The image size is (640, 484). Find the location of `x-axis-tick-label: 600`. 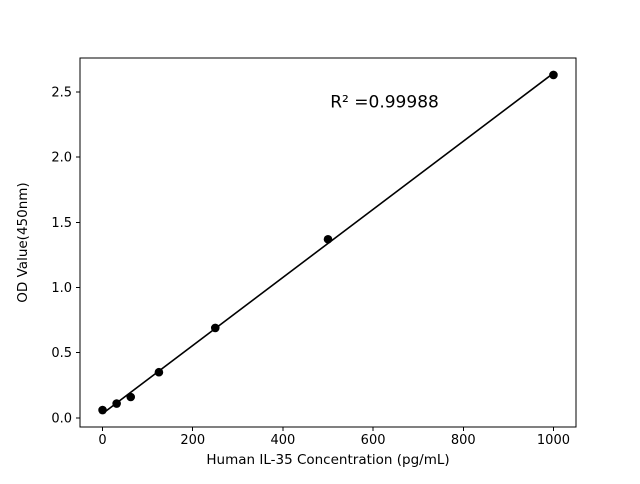

x-axis-tick-label: 600 is located at coordinates (373, 440).